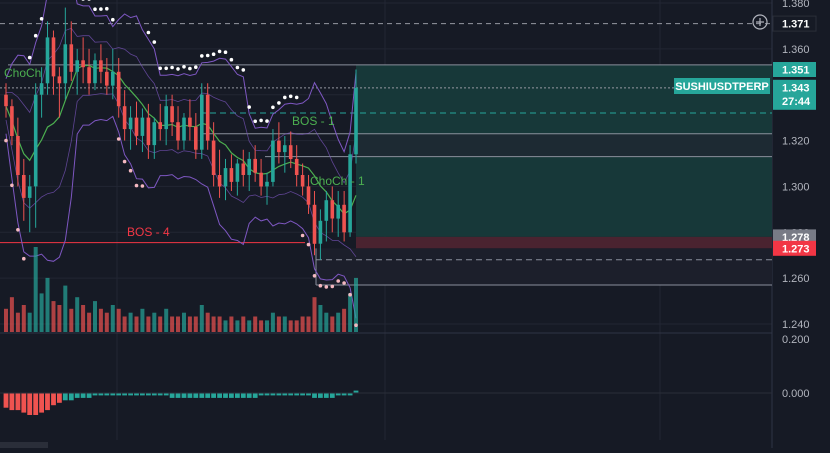 This screenshot has height=453, width=830. Describe the element at coordinates (794, 94) in the screenshot. I see `price-label-current` at that location.